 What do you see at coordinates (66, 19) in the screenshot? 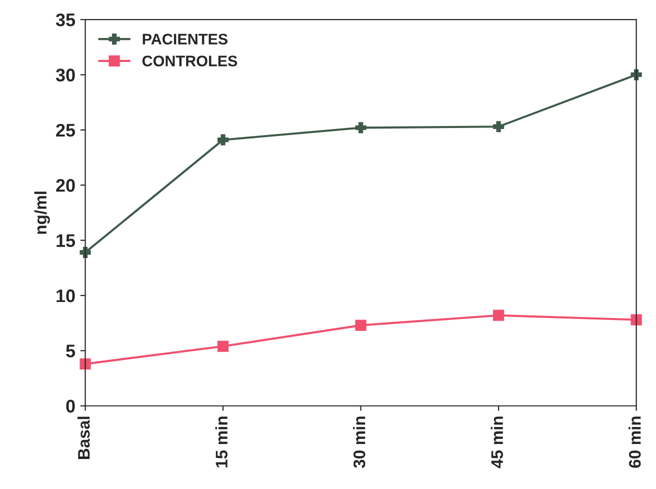
I see `y-tick-label: 35` at bounding box center [66, 19].